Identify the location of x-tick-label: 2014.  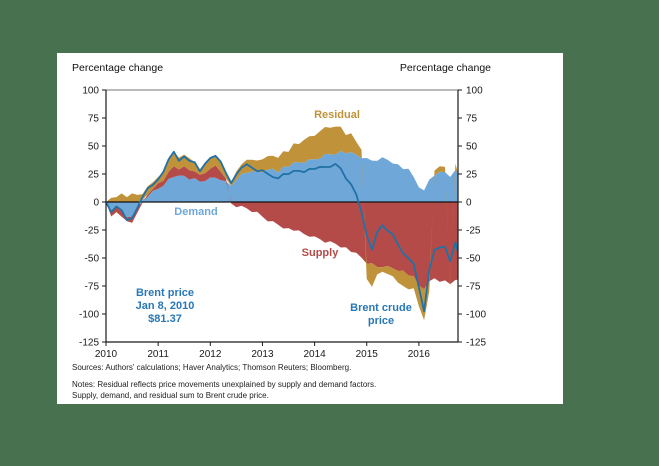
(314, 354).